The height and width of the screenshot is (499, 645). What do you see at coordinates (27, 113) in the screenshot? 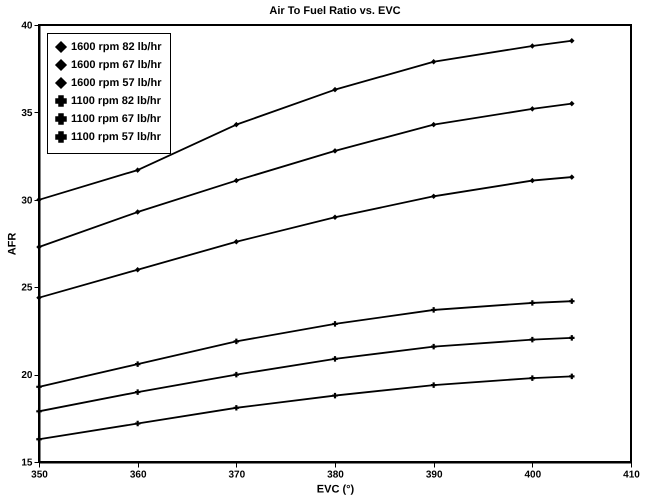
I see `y-tick-label: 35` at bounding box center [27, 113].